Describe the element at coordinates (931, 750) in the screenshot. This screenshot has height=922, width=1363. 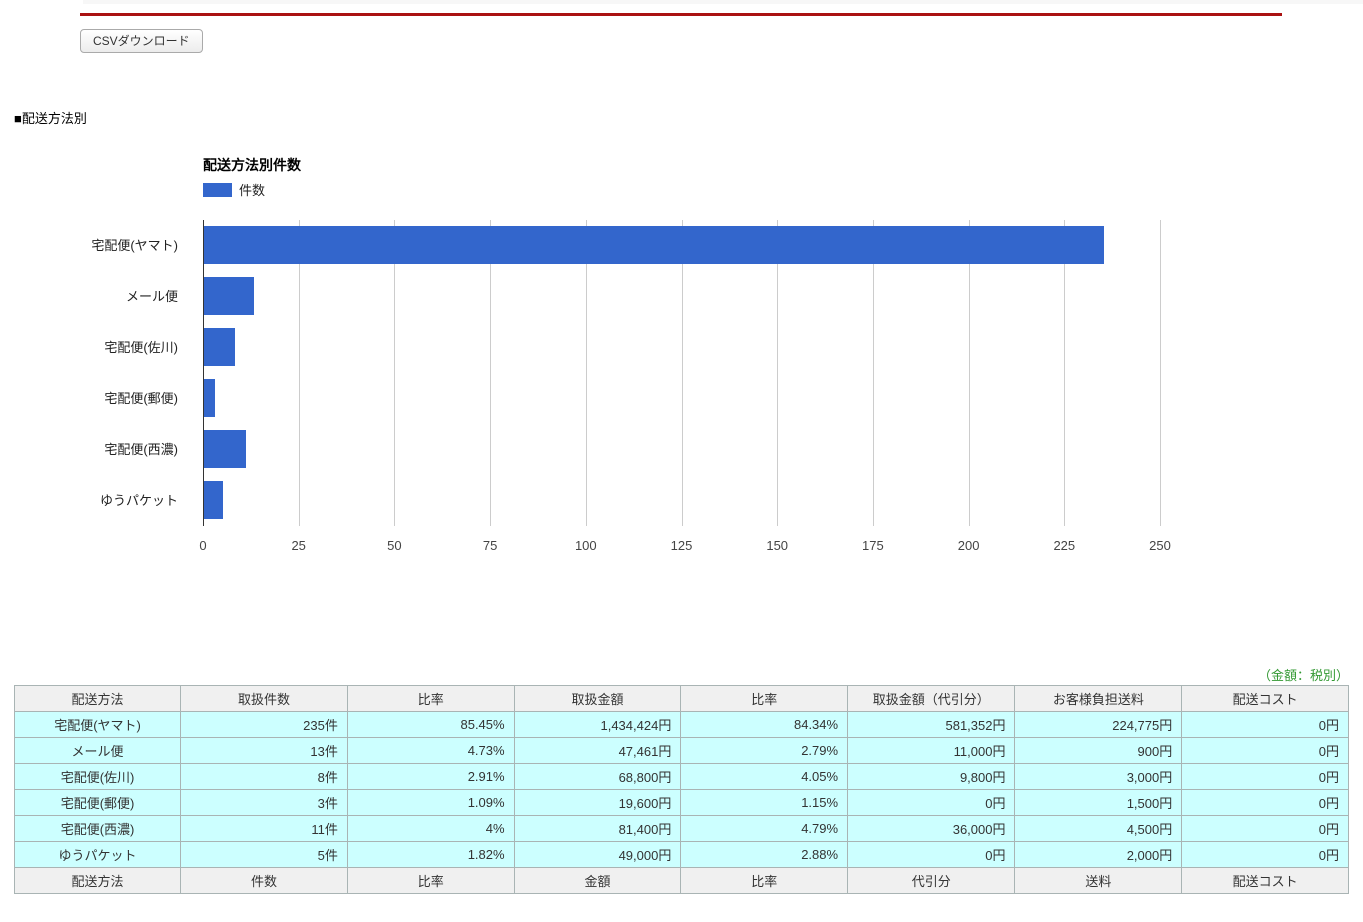
I see `table-cell: 11,000円` at that location.